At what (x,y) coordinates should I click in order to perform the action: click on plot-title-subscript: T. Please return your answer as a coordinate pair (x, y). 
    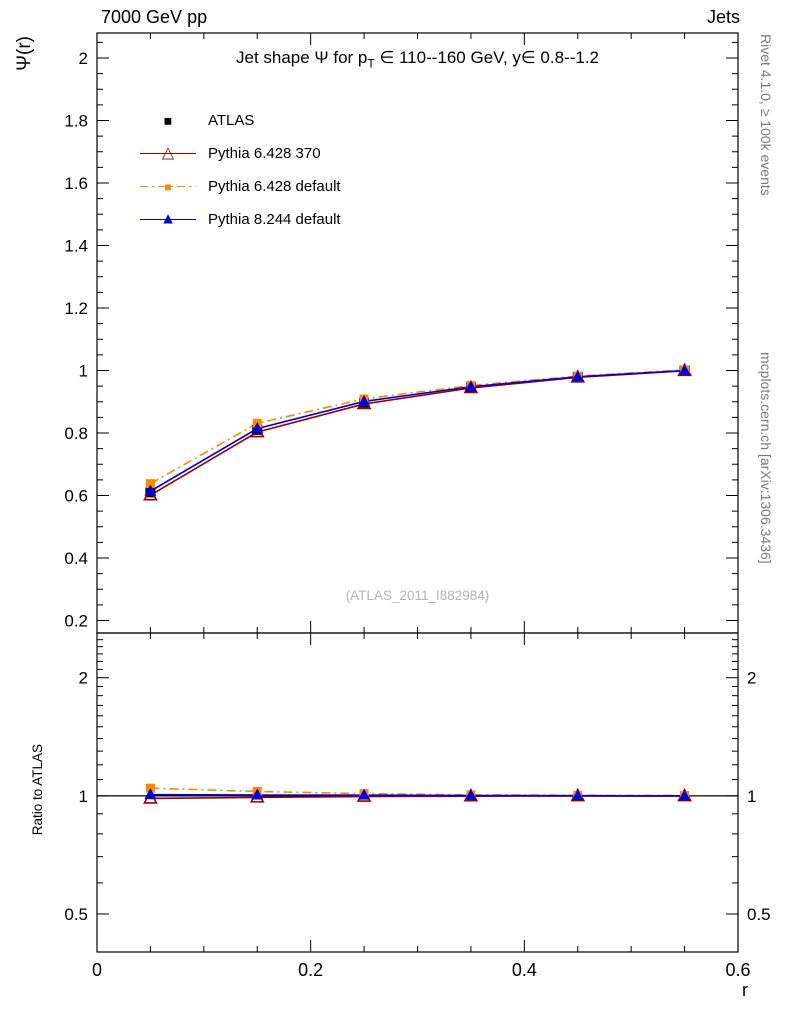
    Looking at the image, I should click on (371, 63).